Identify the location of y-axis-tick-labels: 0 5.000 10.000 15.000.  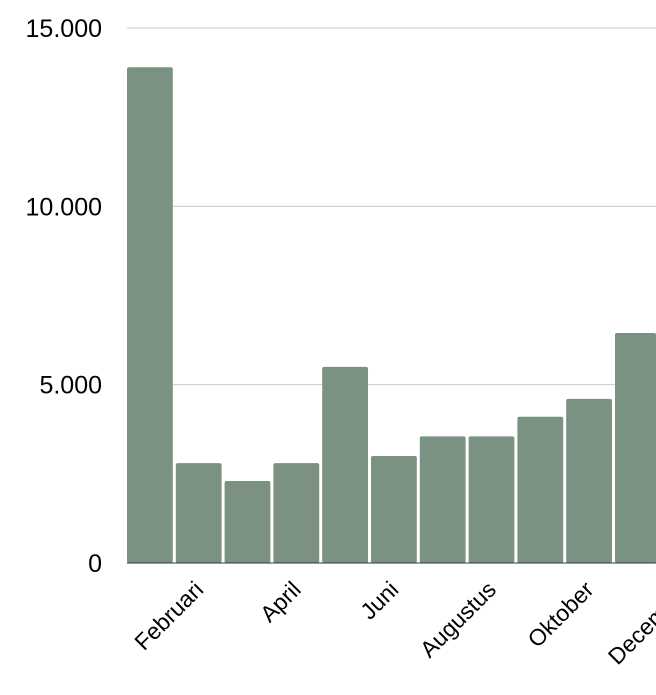
(64, 296).